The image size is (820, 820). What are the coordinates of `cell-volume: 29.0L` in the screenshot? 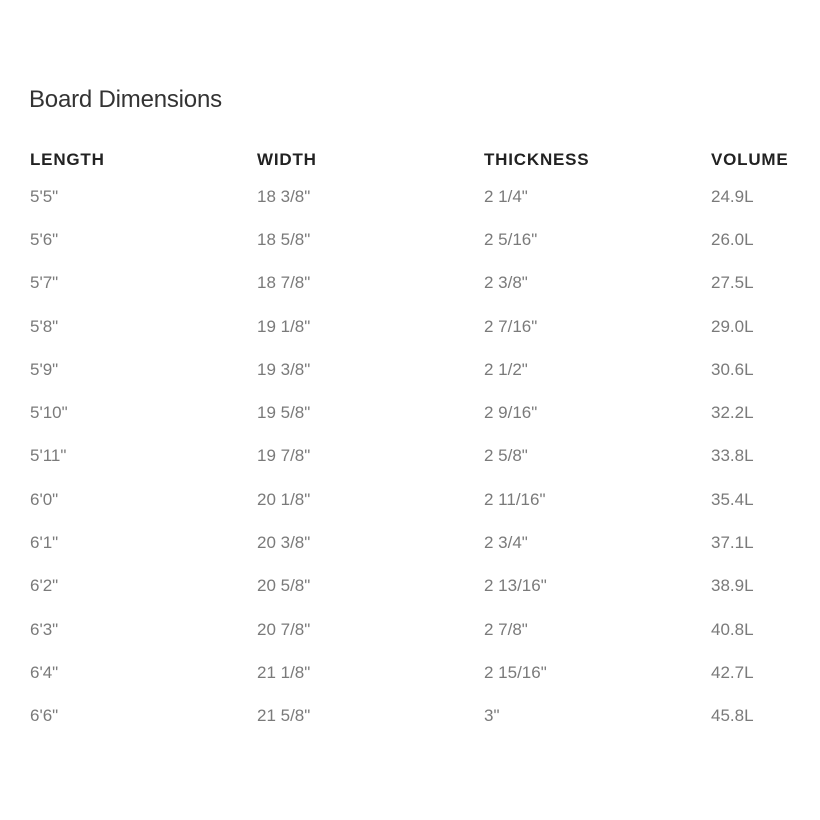 It's located at (732, 326).